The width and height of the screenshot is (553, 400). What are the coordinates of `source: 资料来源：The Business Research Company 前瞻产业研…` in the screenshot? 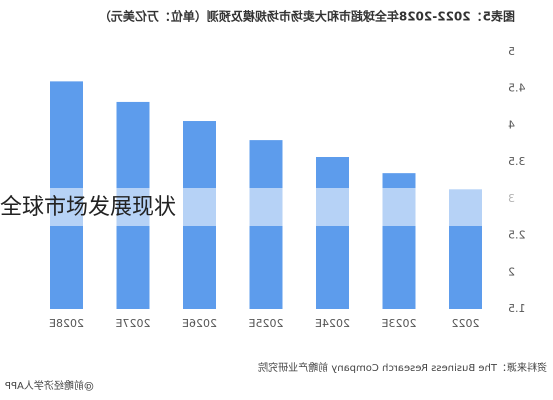 It's located at (402, 367).